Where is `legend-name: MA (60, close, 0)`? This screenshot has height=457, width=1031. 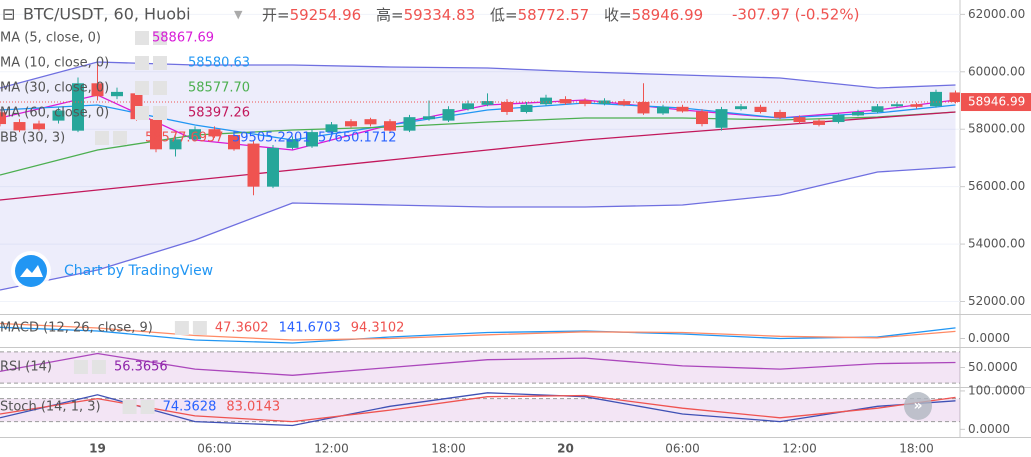 legend-name: MA (60, close, 0) is located at coordinates (54, 113).